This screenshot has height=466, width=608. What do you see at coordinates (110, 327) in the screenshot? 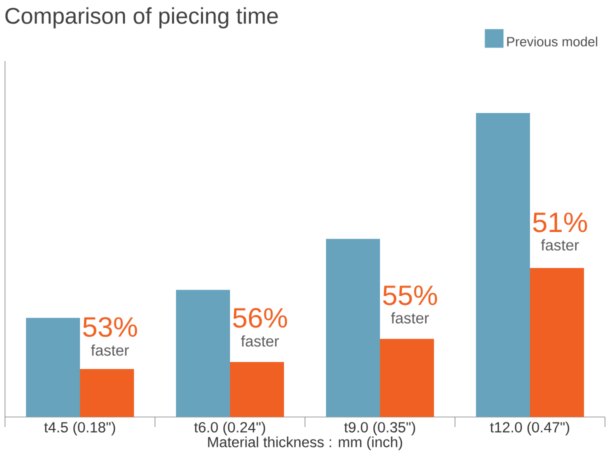
I see `annotation: 53%` at bounding box center [110, 327].